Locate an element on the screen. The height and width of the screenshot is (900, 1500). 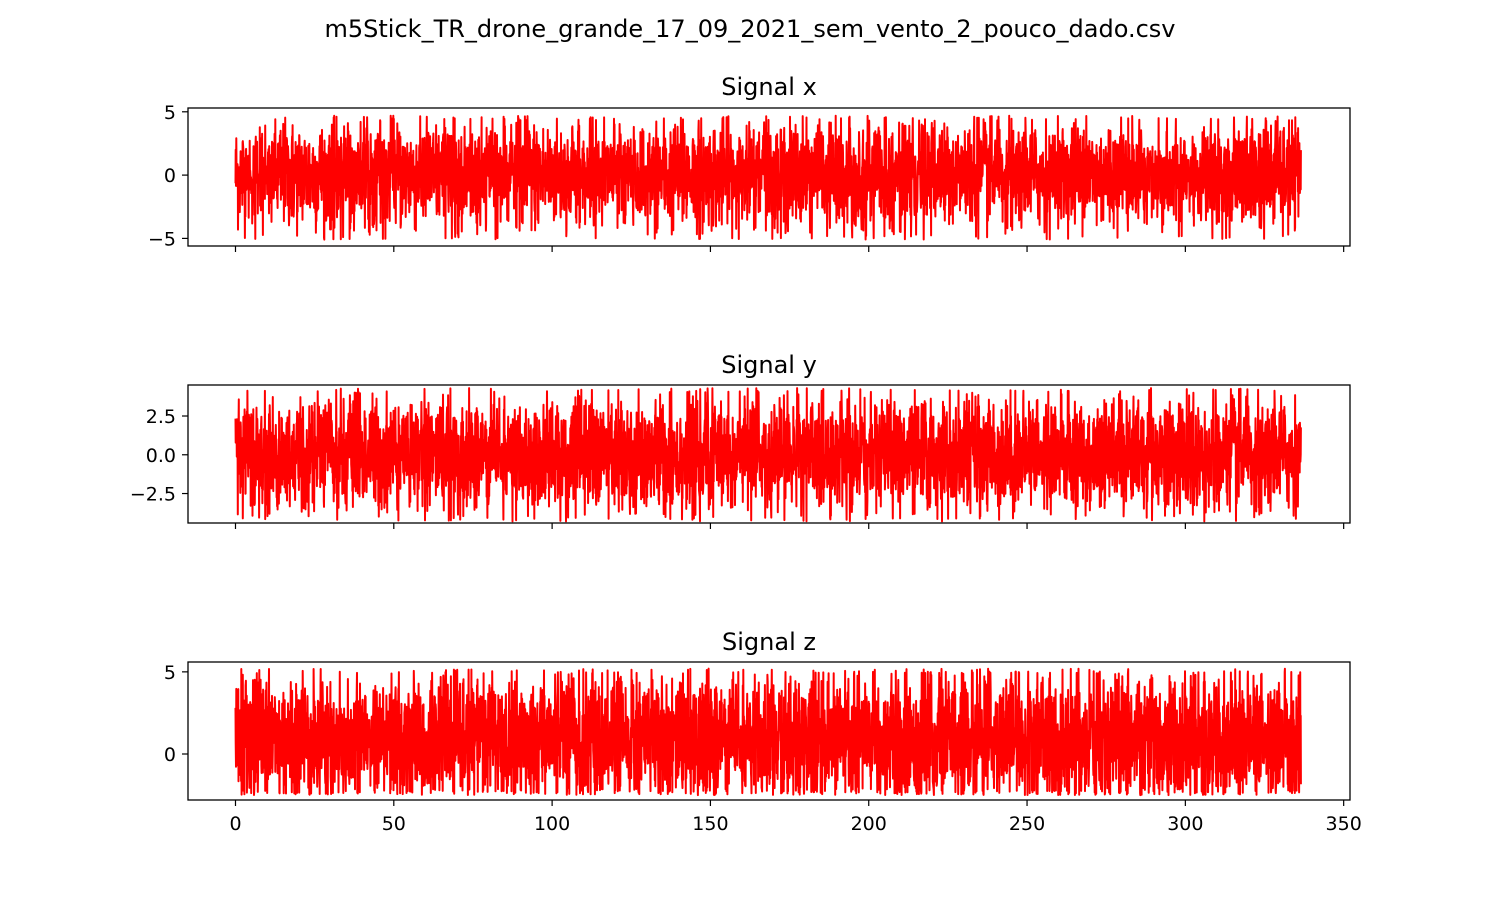
x-tick-label: 200 is located at coordinates (869, 824).